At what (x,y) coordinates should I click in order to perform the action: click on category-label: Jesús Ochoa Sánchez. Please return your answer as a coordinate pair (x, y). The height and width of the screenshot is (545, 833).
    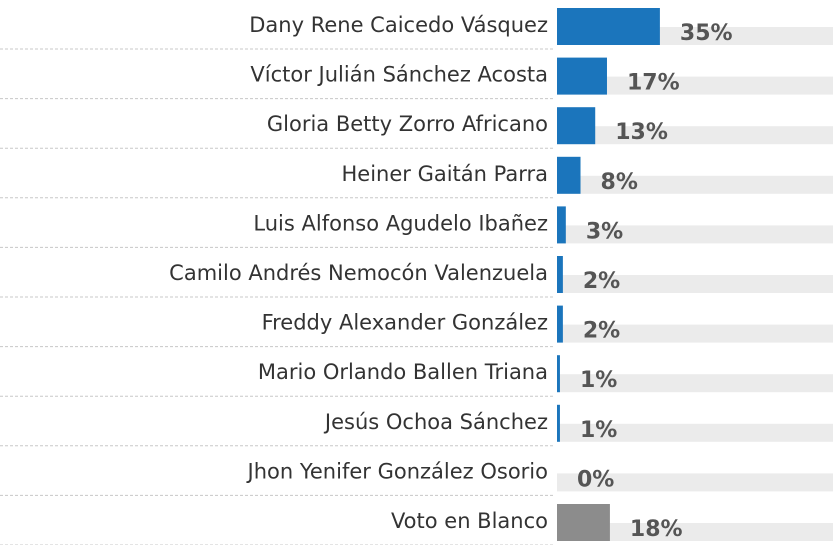
    Looking at the image, I should click on (435, 422).